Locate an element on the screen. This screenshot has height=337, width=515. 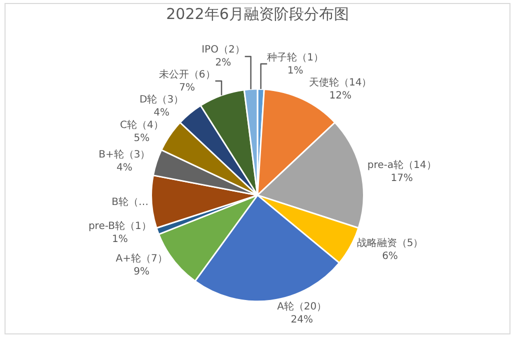
chart-title: 2022年6月融资阶段分布图 is located at coordinates (257, 13).